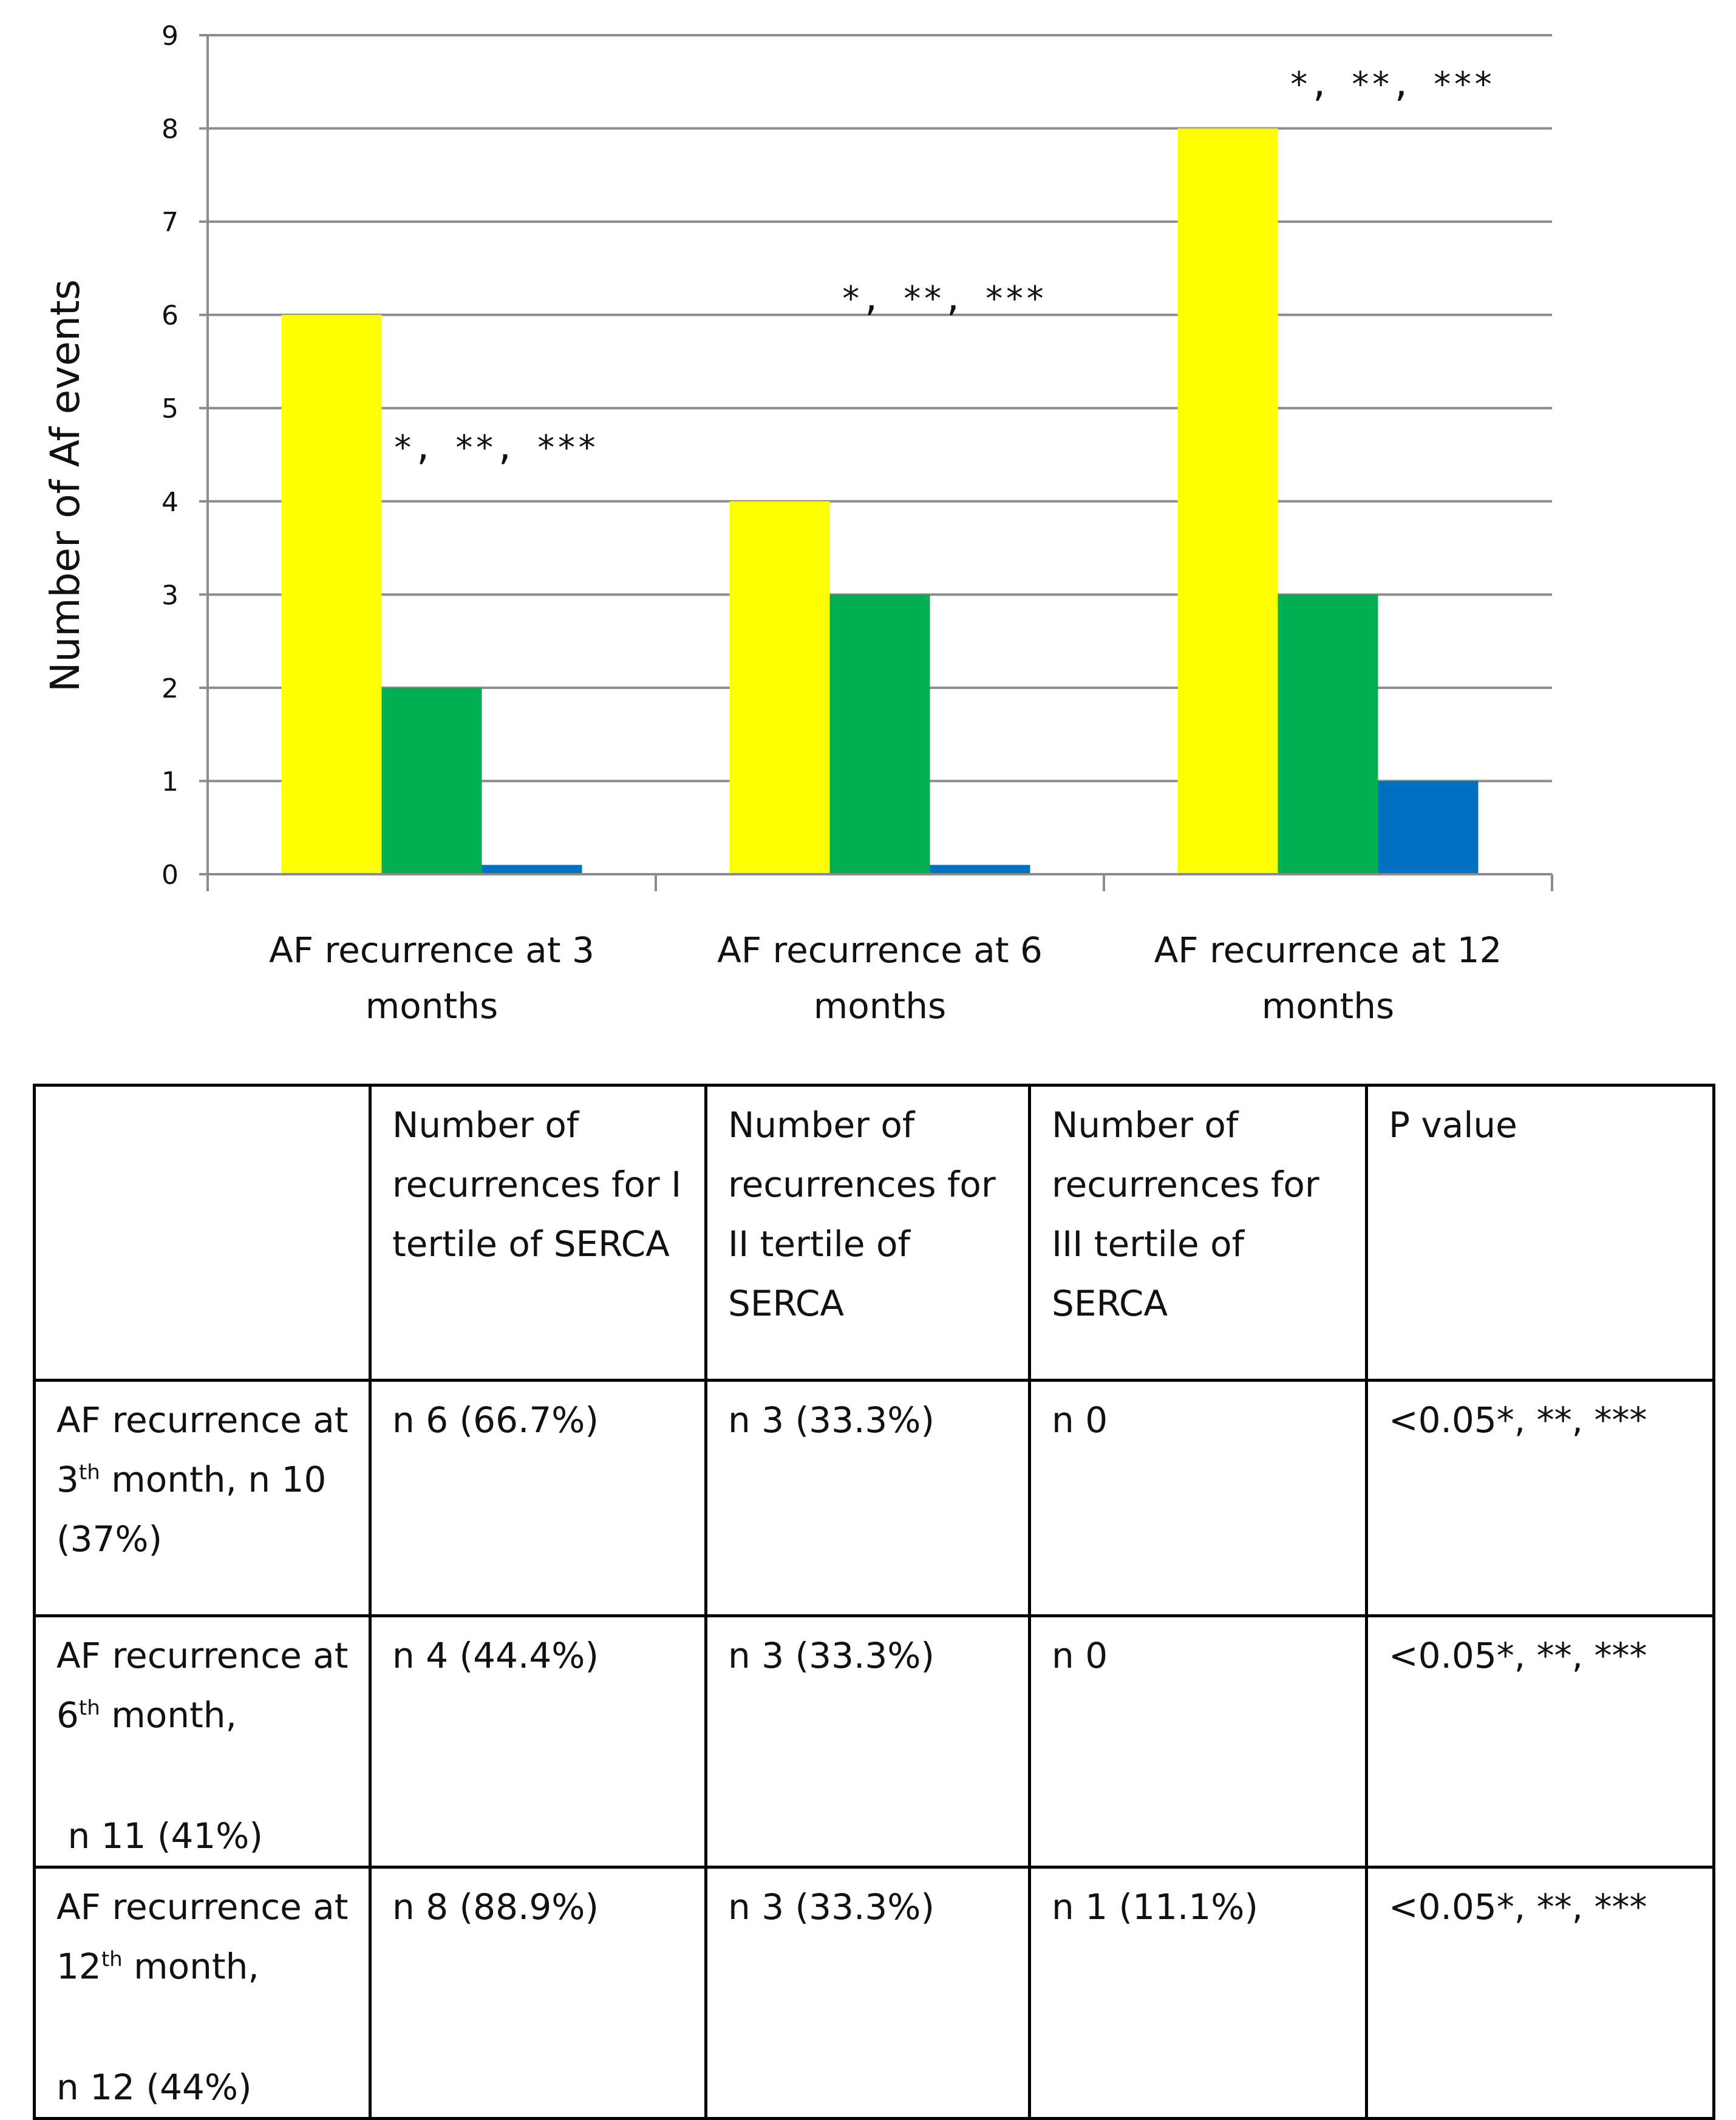 The height and width of the screenshot is (2120, 1736). What do you see at coordinates (67, 1479) in the screenshot?
I see `row-label-month: 3` at bounding box center [67, 1479].